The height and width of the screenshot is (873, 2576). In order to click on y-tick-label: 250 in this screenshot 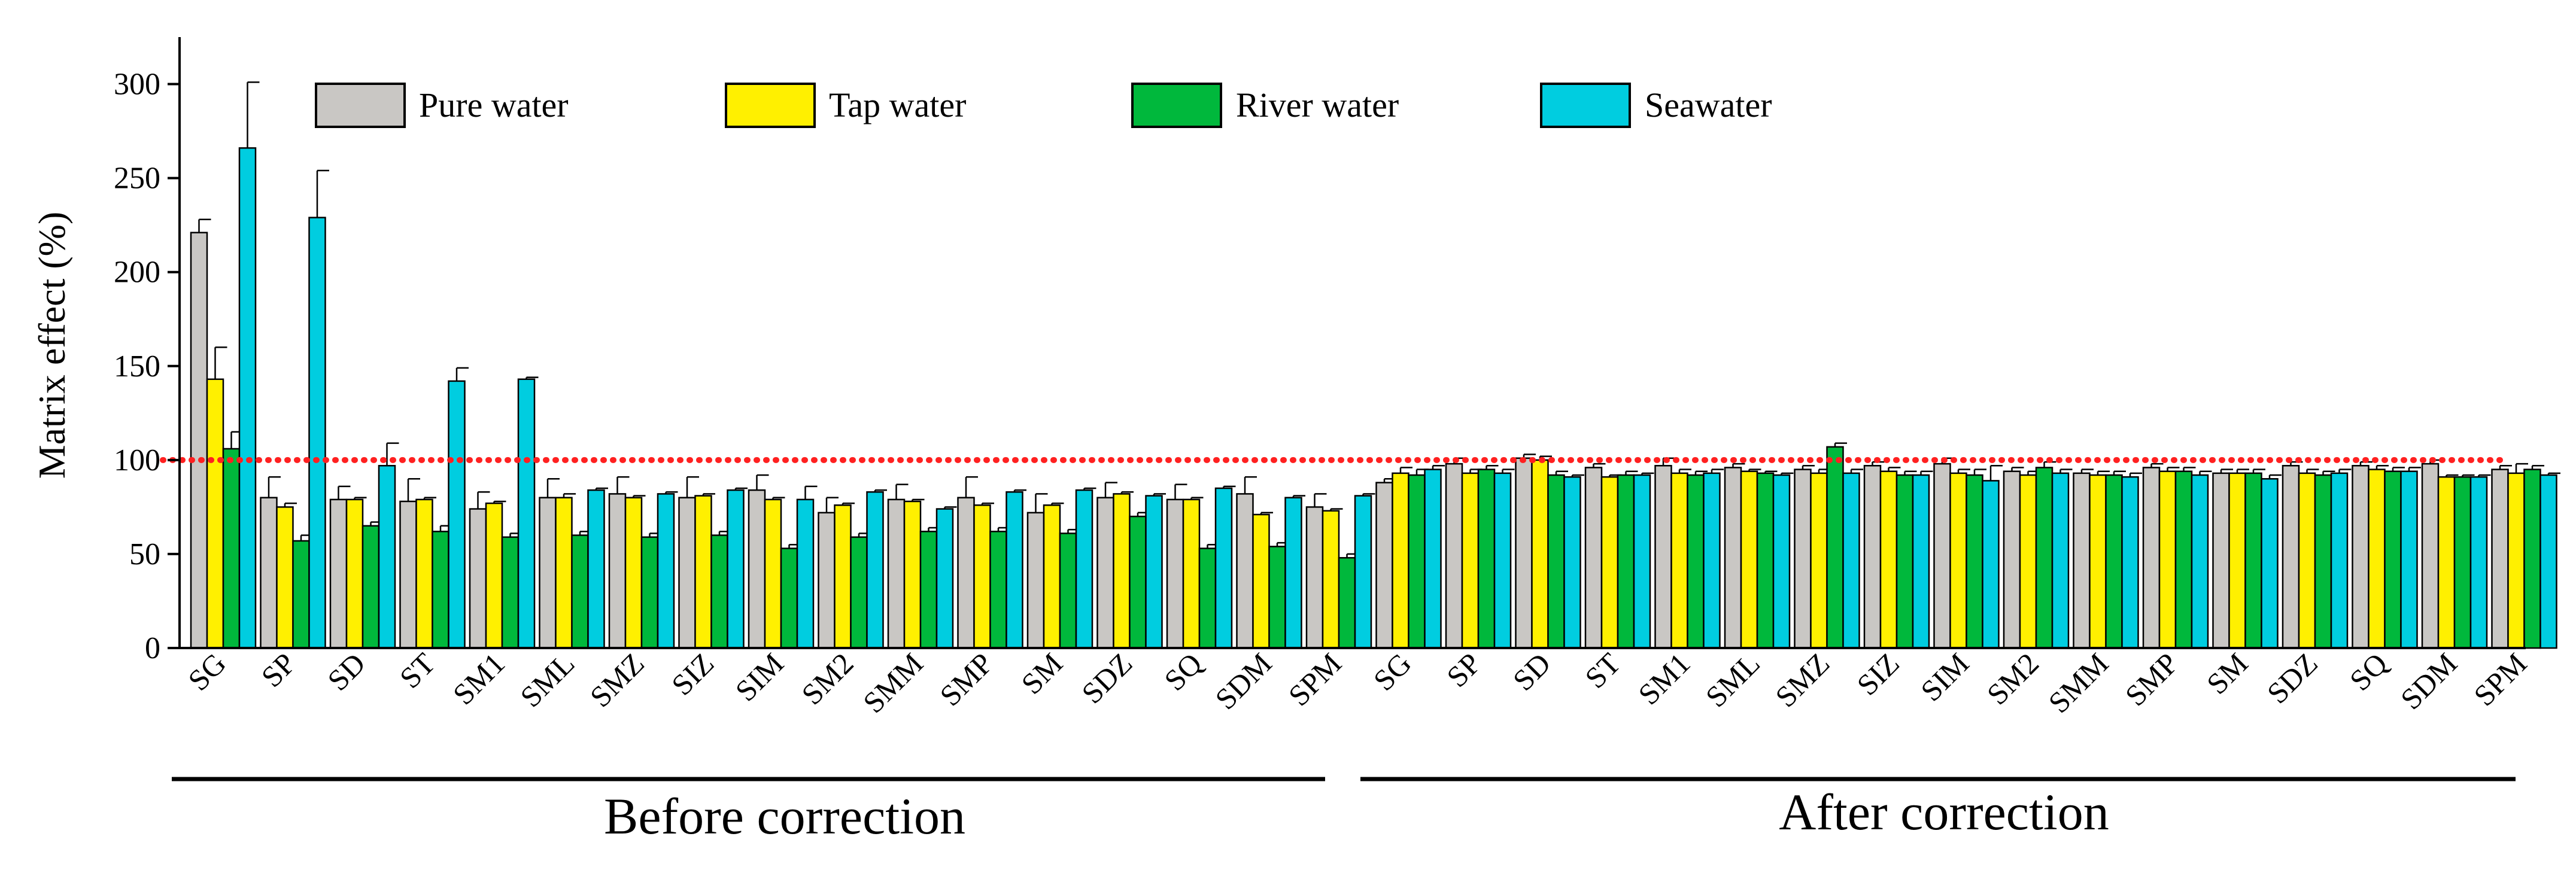, I will do `click(137, 179)`.